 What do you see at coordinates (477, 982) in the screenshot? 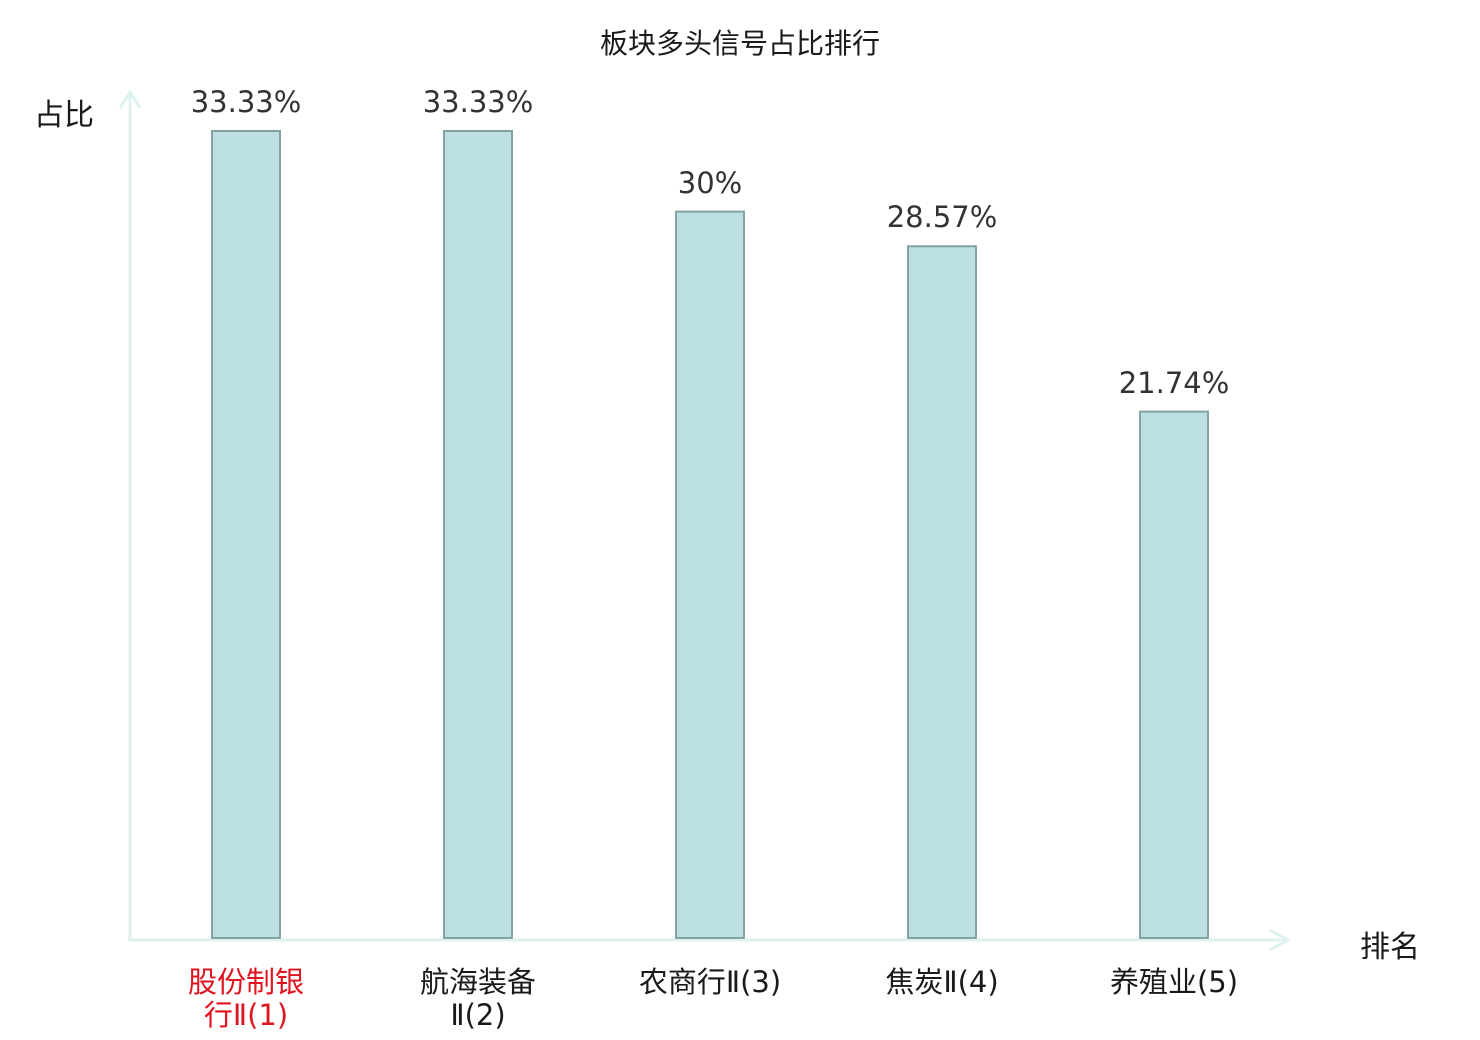
I see `category-label-line1: 航海装备` at bounding box center [477, 982].